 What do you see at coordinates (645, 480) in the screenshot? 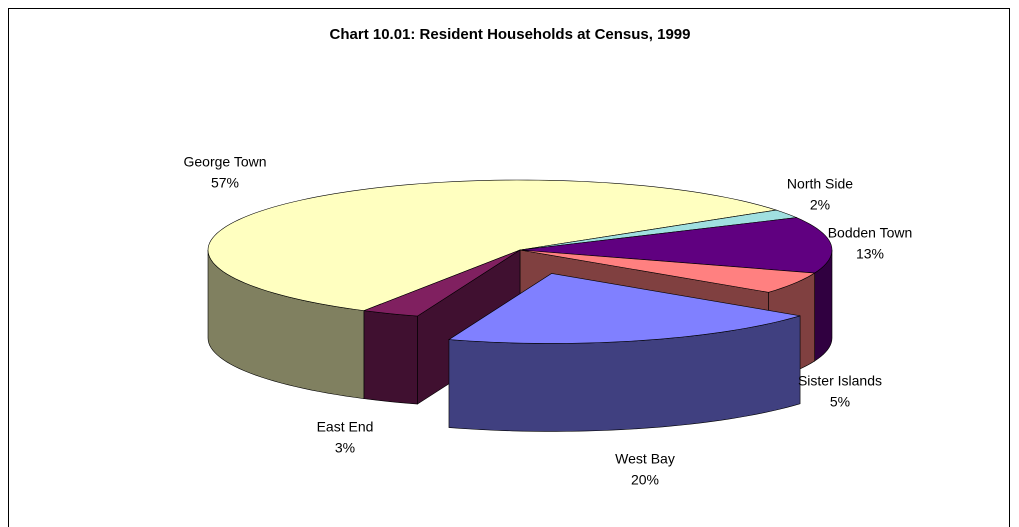
I see `slice-value-label: 20%` at bounding box center [645, 480].